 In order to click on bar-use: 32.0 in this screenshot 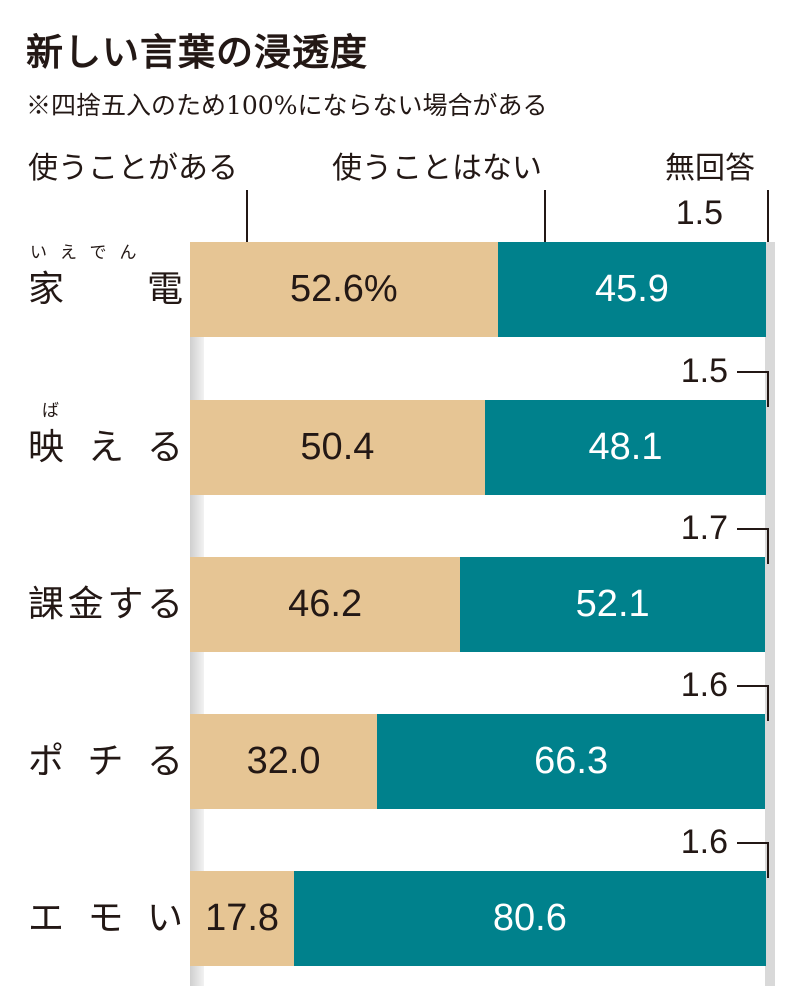, I will do `click(284, 761)`.